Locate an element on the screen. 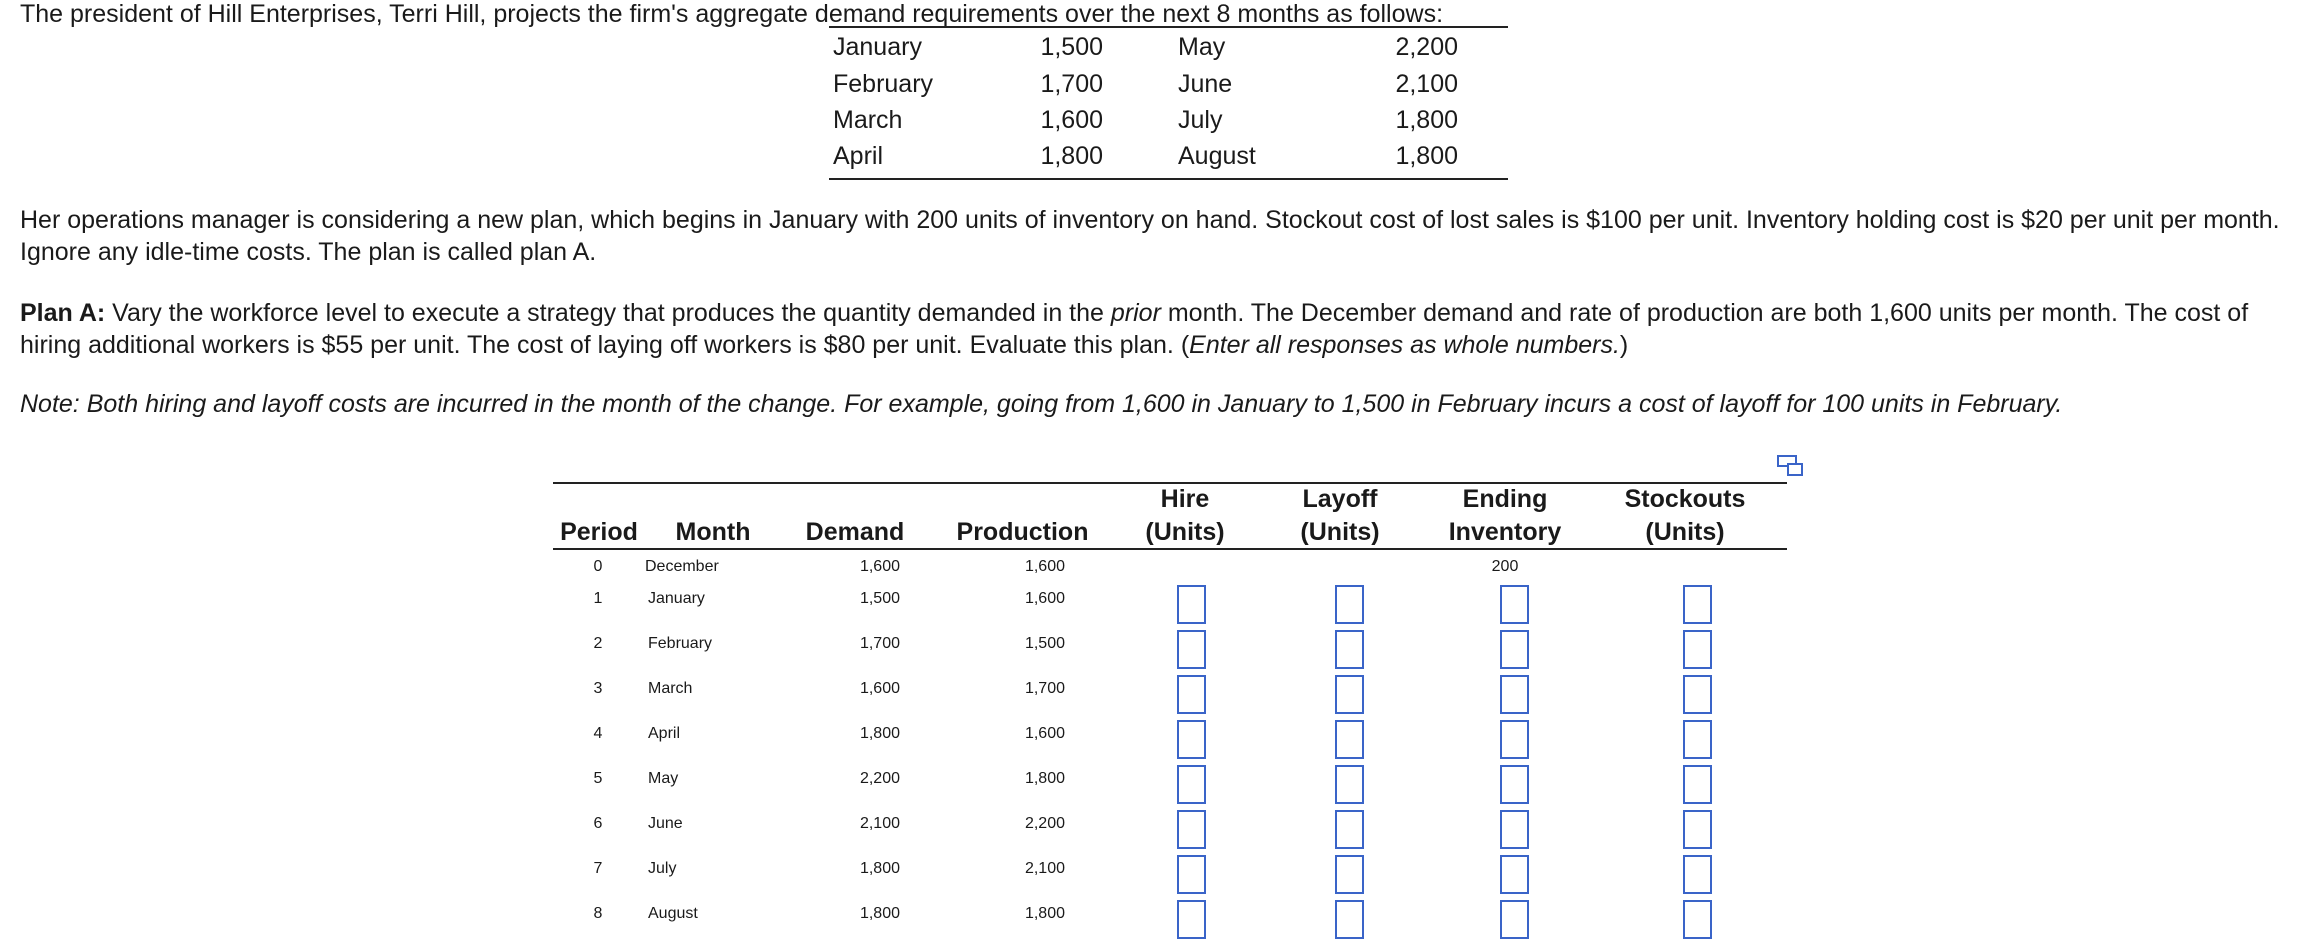 The height and width of the screenshot is (940, 2324). period-cell: 6 is located at coordinates (598, 823).